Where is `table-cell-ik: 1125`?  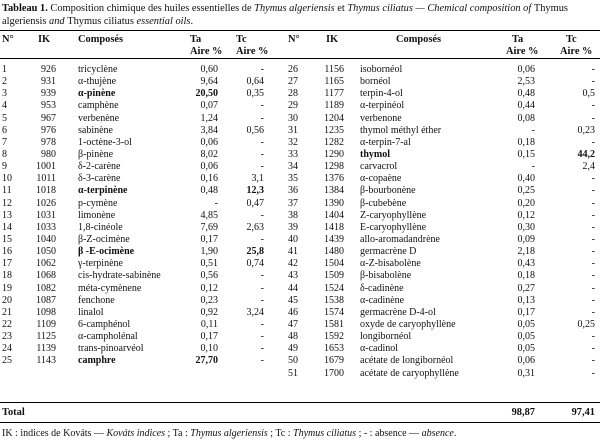 table-cell-ik: 1125 is located at coordinates (46, 337).